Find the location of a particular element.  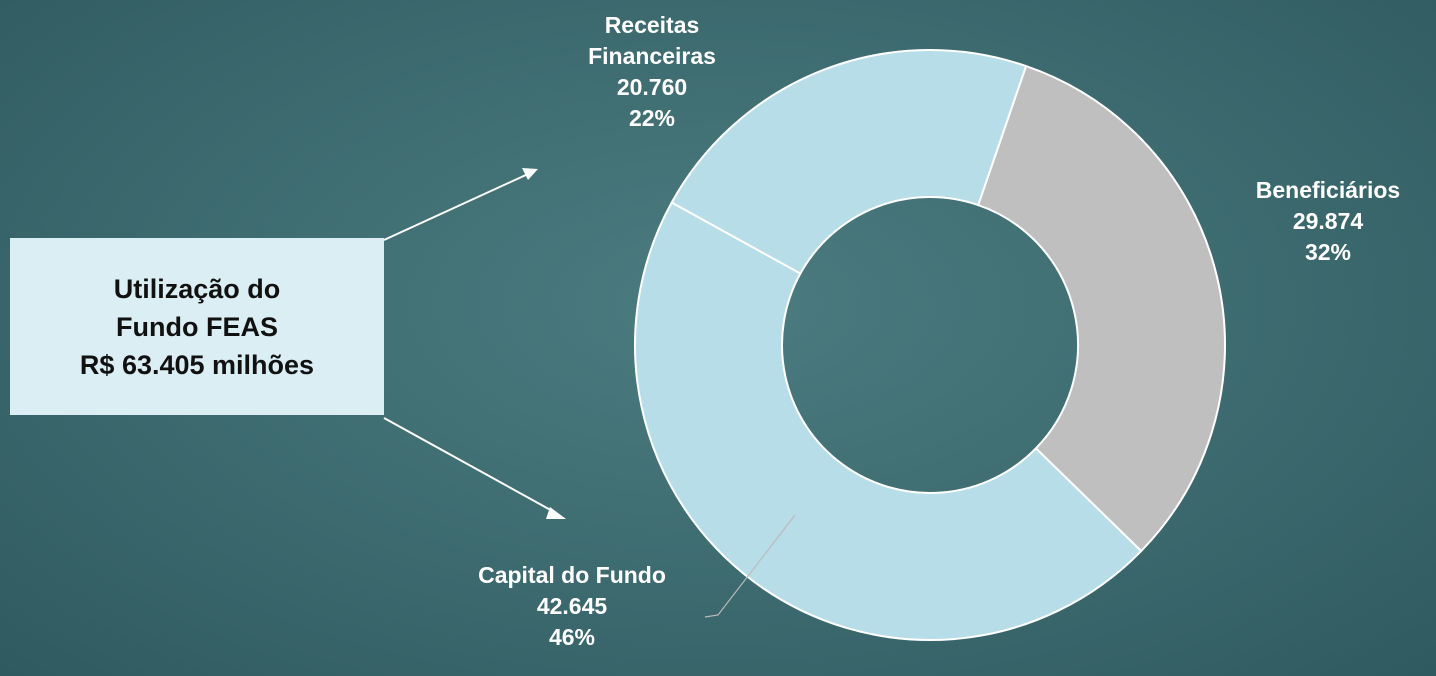

value-label: 42.645 is located at coordinates (572, 606).